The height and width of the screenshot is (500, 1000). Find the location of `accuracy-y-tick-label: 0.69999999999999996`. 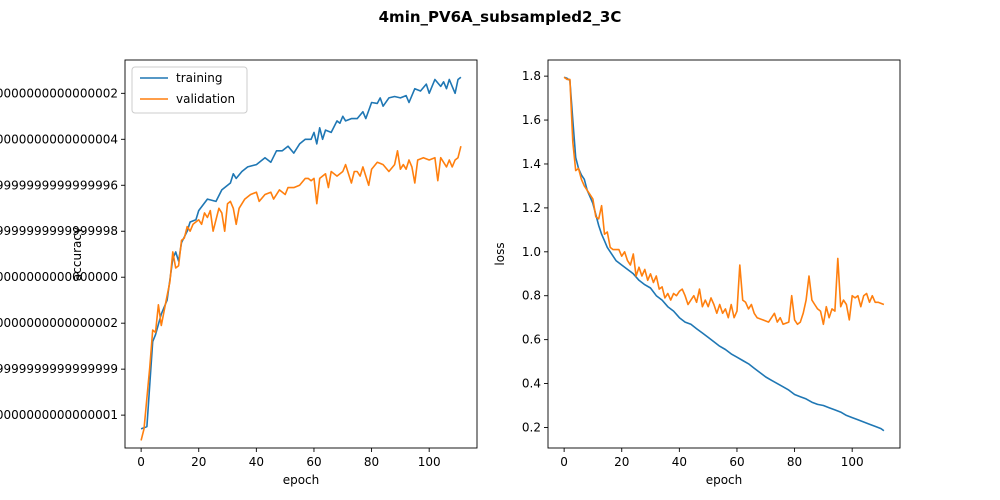

accuracy-y-tick-label: 0.69999999999999996 is located at coordinates (59, 185).